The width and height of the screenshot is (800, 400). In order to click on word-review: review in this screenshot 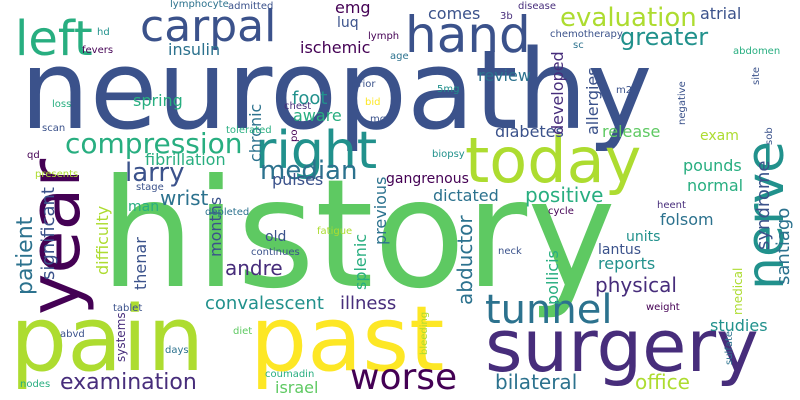, I will do `click(504, 75)`.